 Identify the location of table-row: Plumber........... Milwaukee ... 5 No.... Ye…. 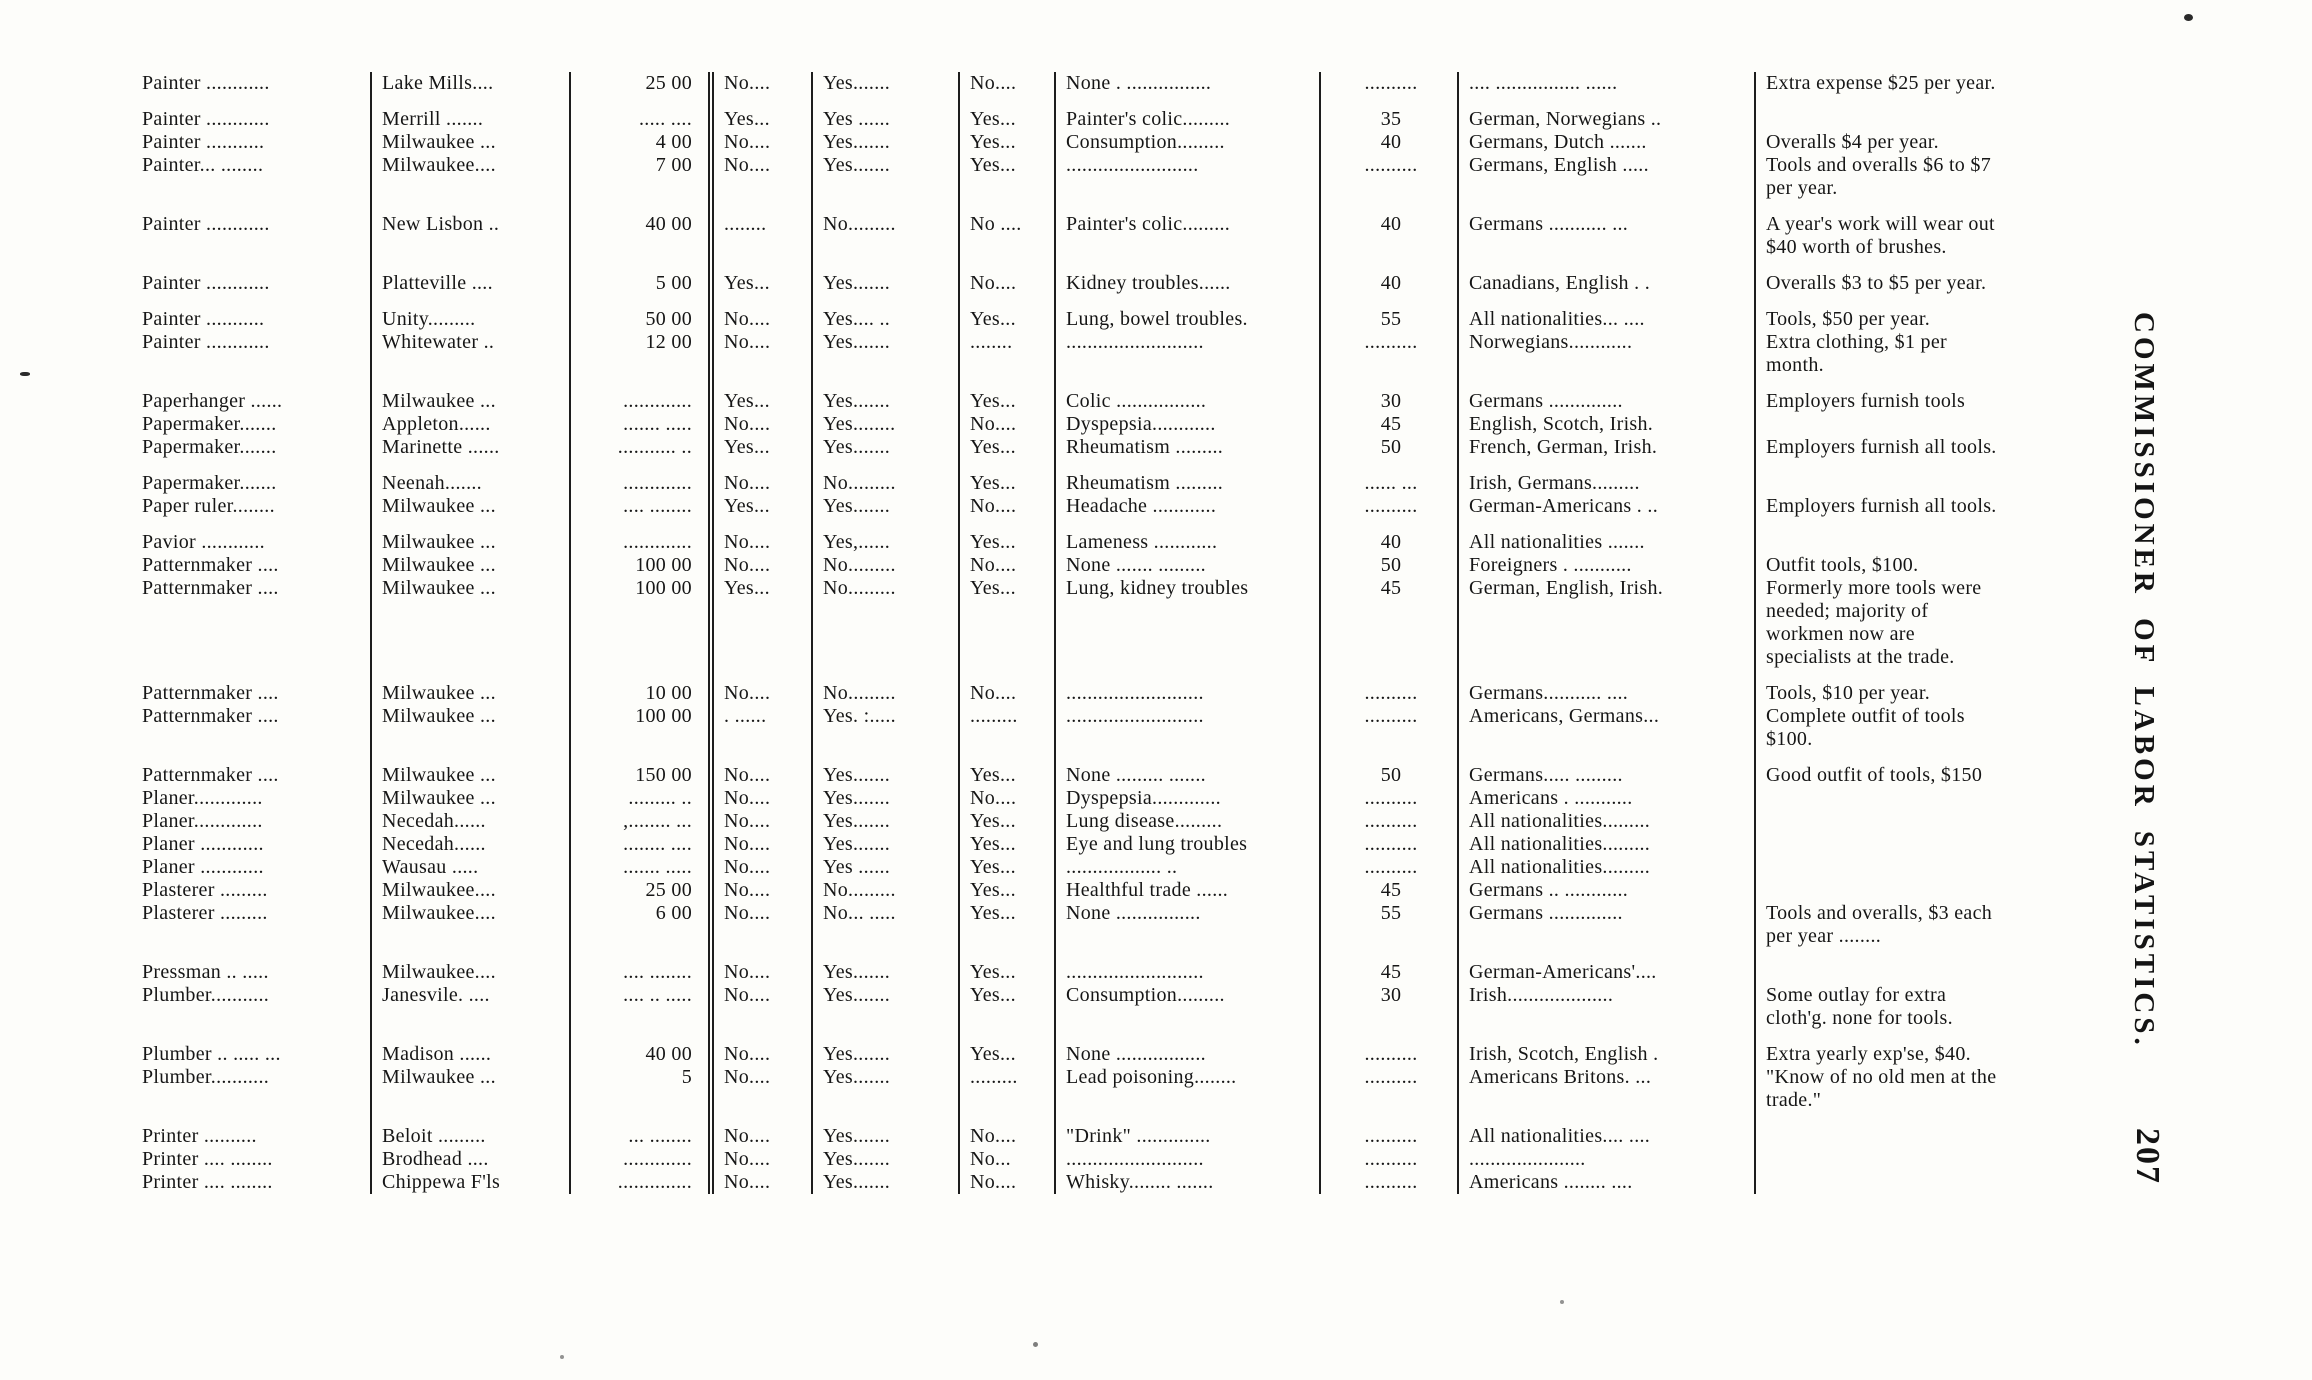
(1118, 1089).